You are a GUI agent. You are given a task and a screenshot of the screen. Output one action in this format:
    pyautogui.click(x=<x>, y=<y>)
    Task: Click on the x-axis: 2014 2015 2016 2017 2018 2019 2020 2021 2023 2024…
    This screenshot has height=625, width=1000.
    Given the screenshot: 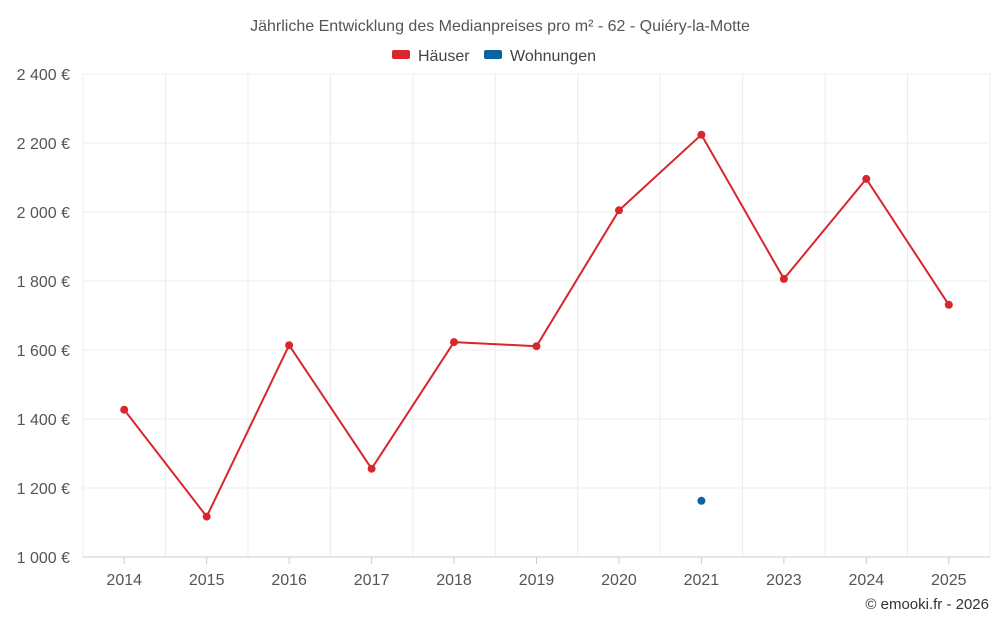 What is the action you would take?
    pyautogui.click(x=536, y=572)
    